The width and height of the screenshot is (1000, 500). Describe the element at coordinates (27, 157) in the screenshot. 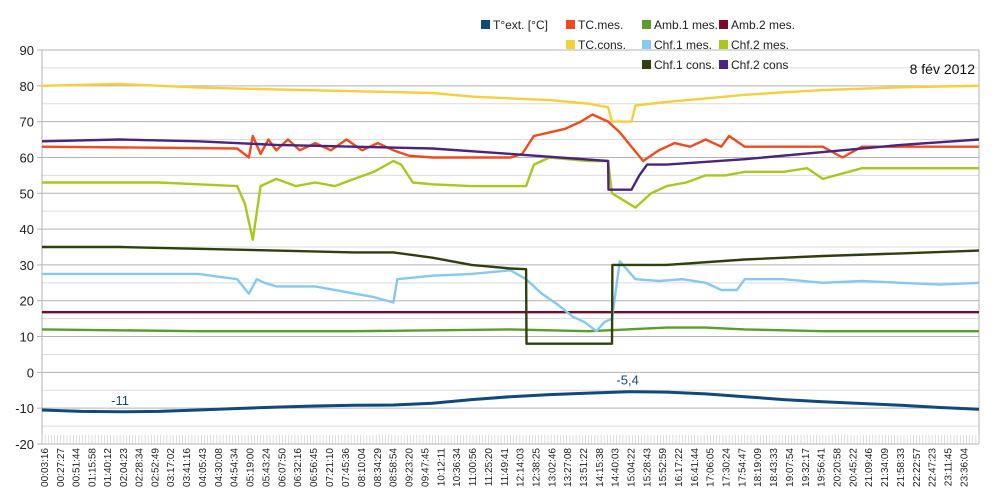

I see `y-tick-label: 60` at that location.